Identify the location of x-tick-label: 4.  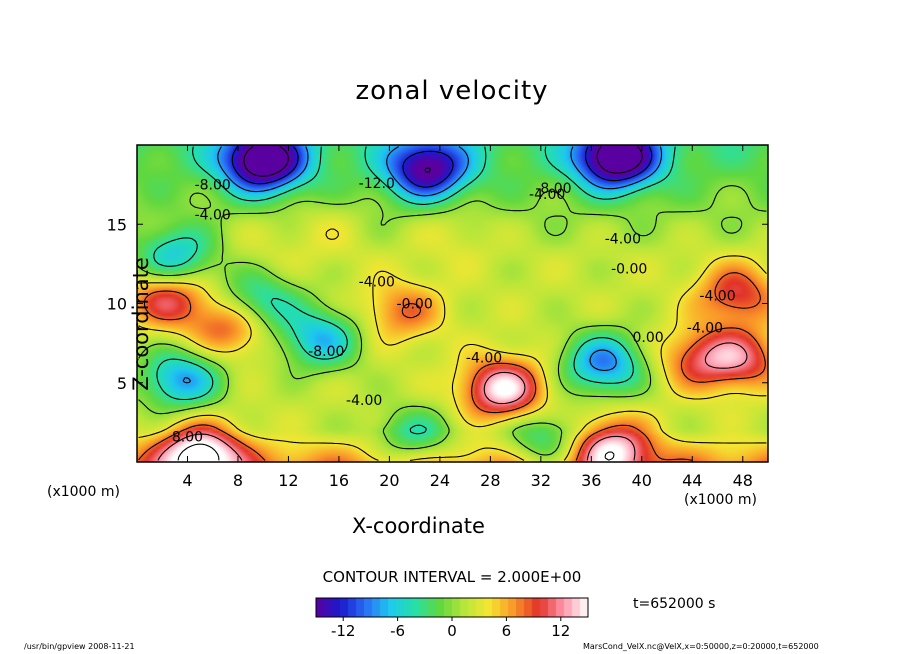
(187, 480).